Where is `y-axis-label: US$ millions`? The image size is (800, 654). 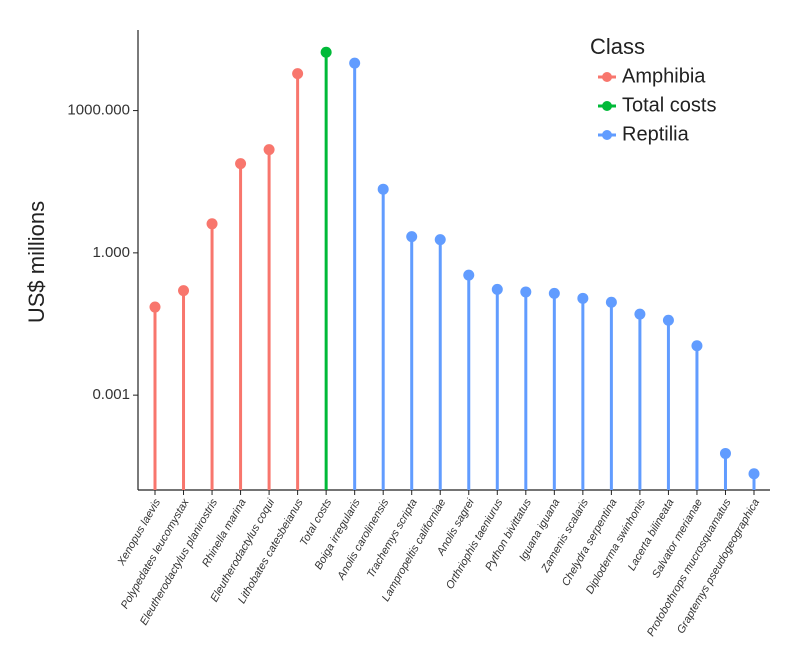
y-axis-label: US$ millions is located at coordinates (36, 262).